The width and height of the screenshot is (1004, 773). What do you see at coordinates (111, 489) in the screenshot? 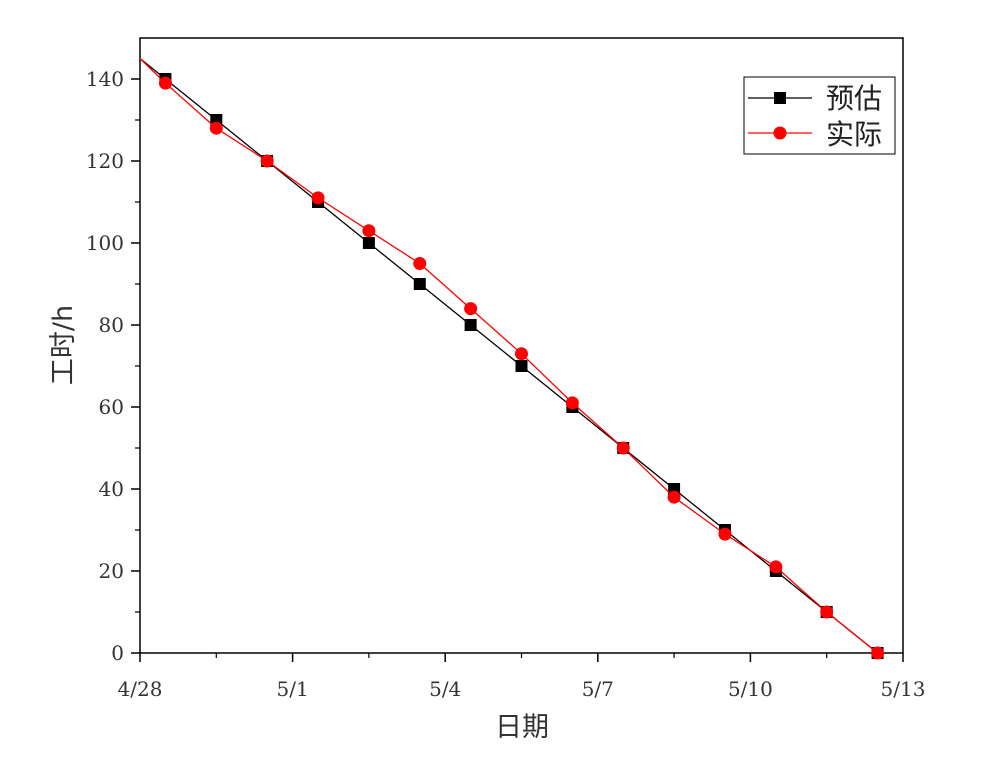
I see `y-tick-label: 40` at bounding box center [111, 489].